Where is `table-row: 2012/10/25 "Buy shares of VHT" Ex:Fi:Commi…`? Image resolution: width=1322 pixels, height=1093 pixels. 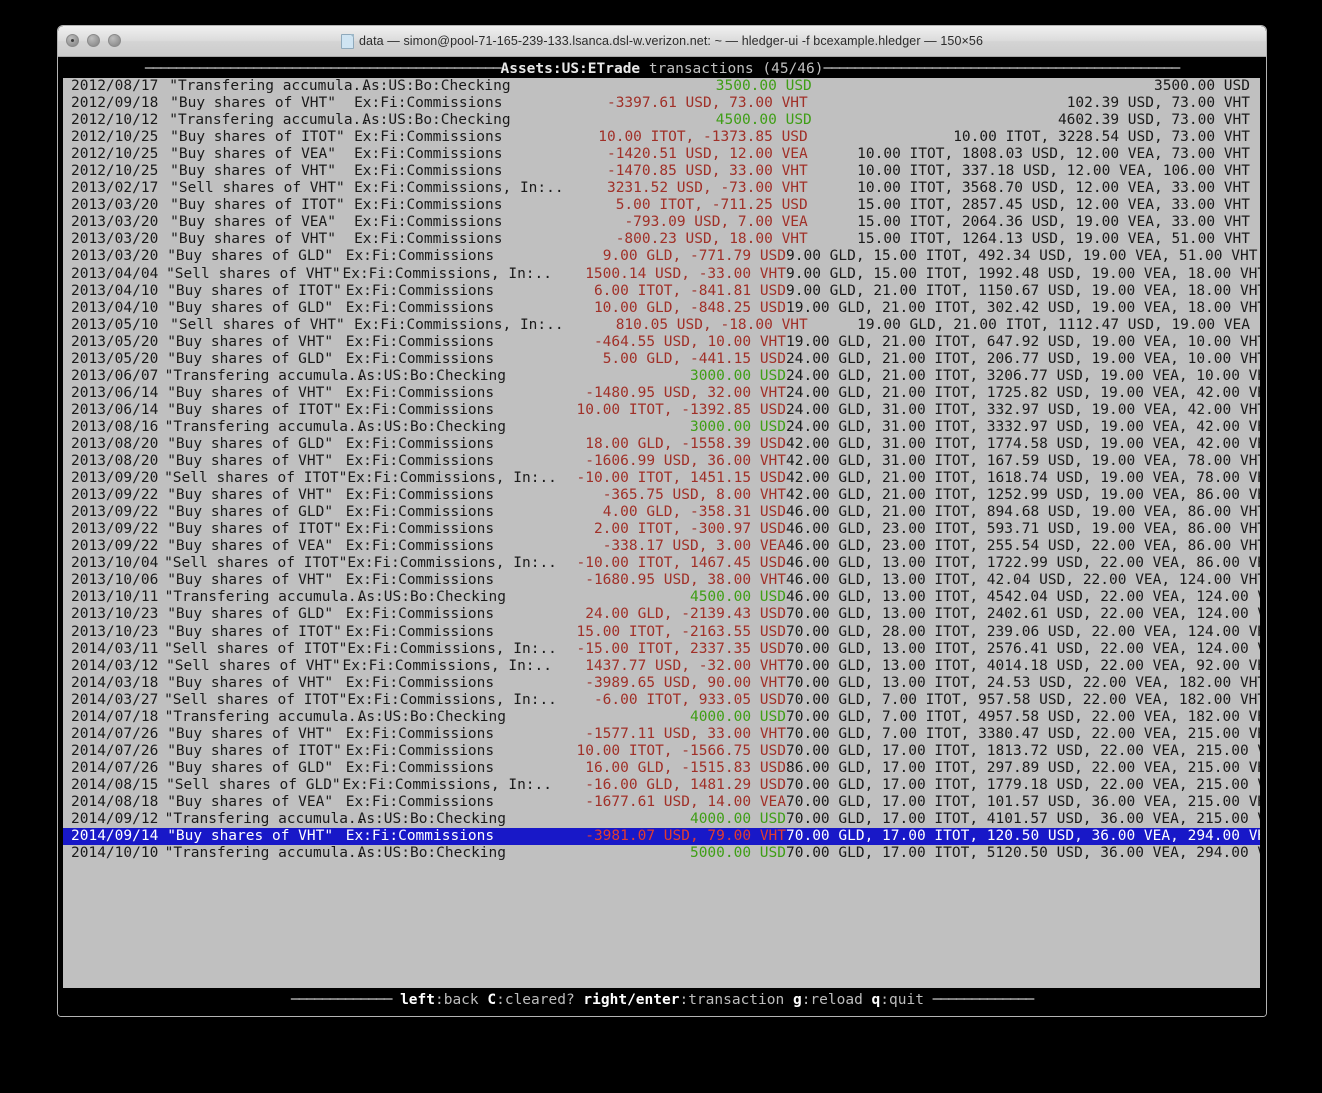 table-row: 2012/10/25 "Buy shares of VHT" Ex:Fi:Commi… is located at coordinates (661, 171).